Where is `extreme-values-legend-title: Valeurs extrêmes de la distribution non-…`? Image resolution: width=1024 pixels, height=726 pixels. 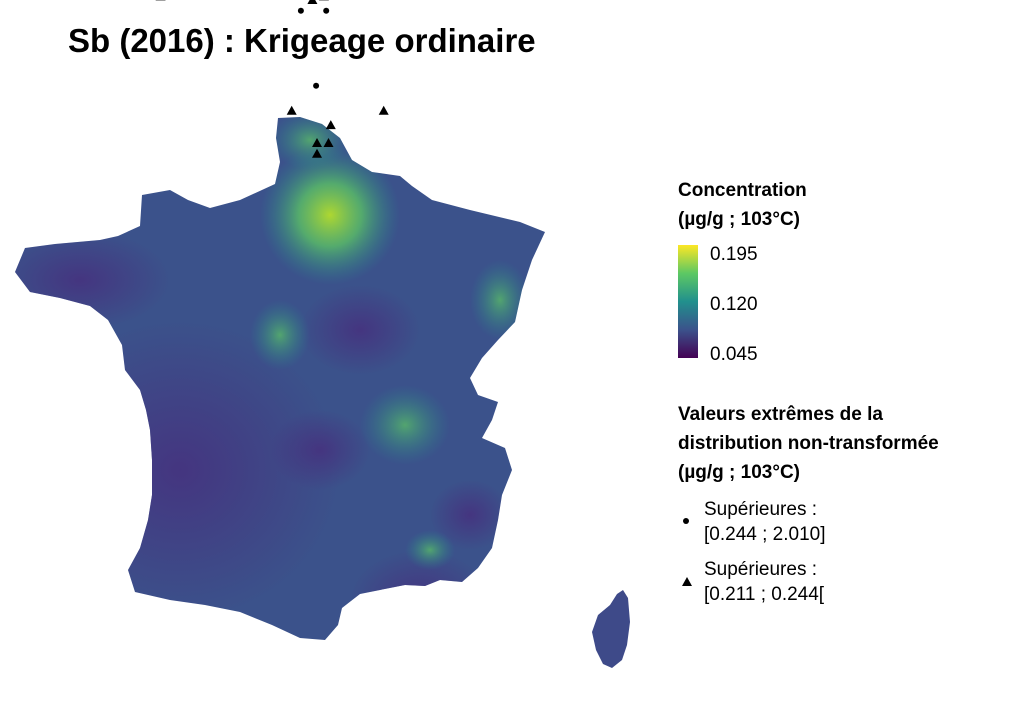
extreme-values-legend-title: Valeurs extrêmes de la distribution non-… is located at coordinates (808, 443).